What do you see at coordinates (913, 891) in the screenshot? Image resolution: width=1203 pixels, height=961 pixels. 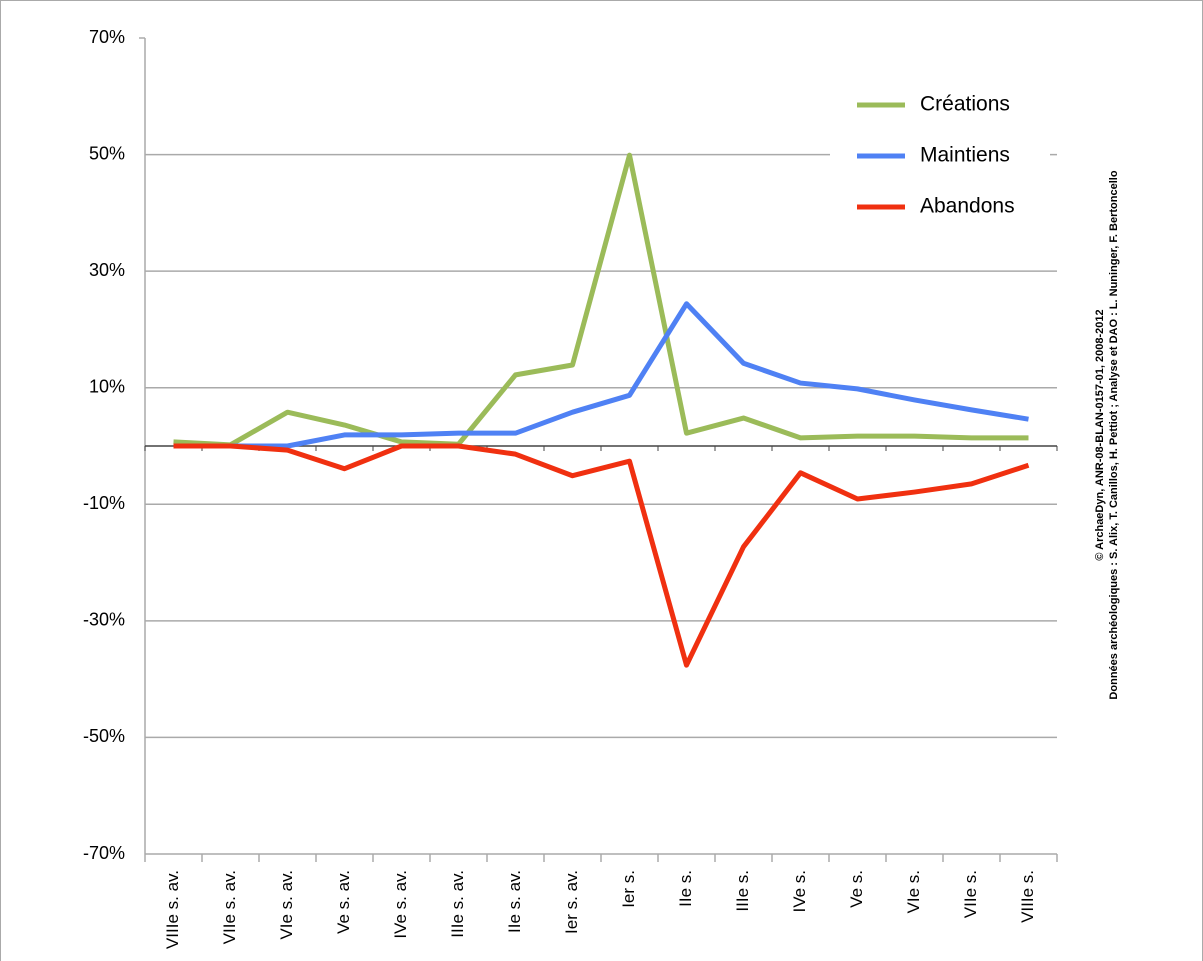 I see `x-tick-label: VIe s.` at bounding box center [913, 891].